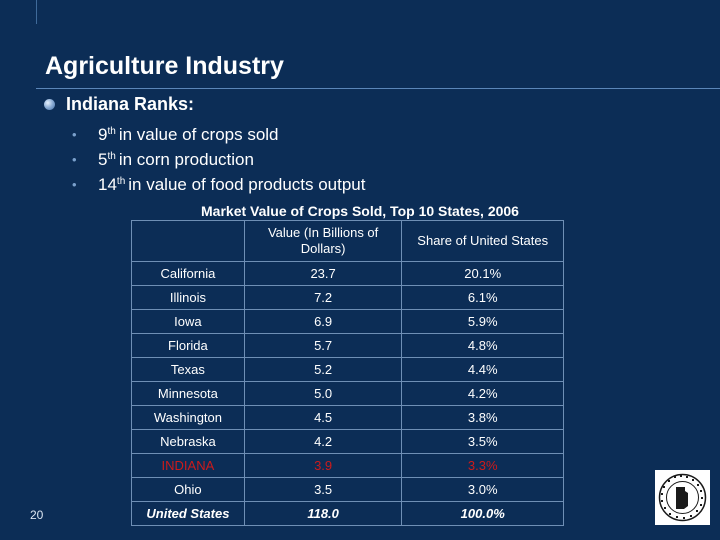  I want to click on rank-description: in corn production, so click(186, 159).